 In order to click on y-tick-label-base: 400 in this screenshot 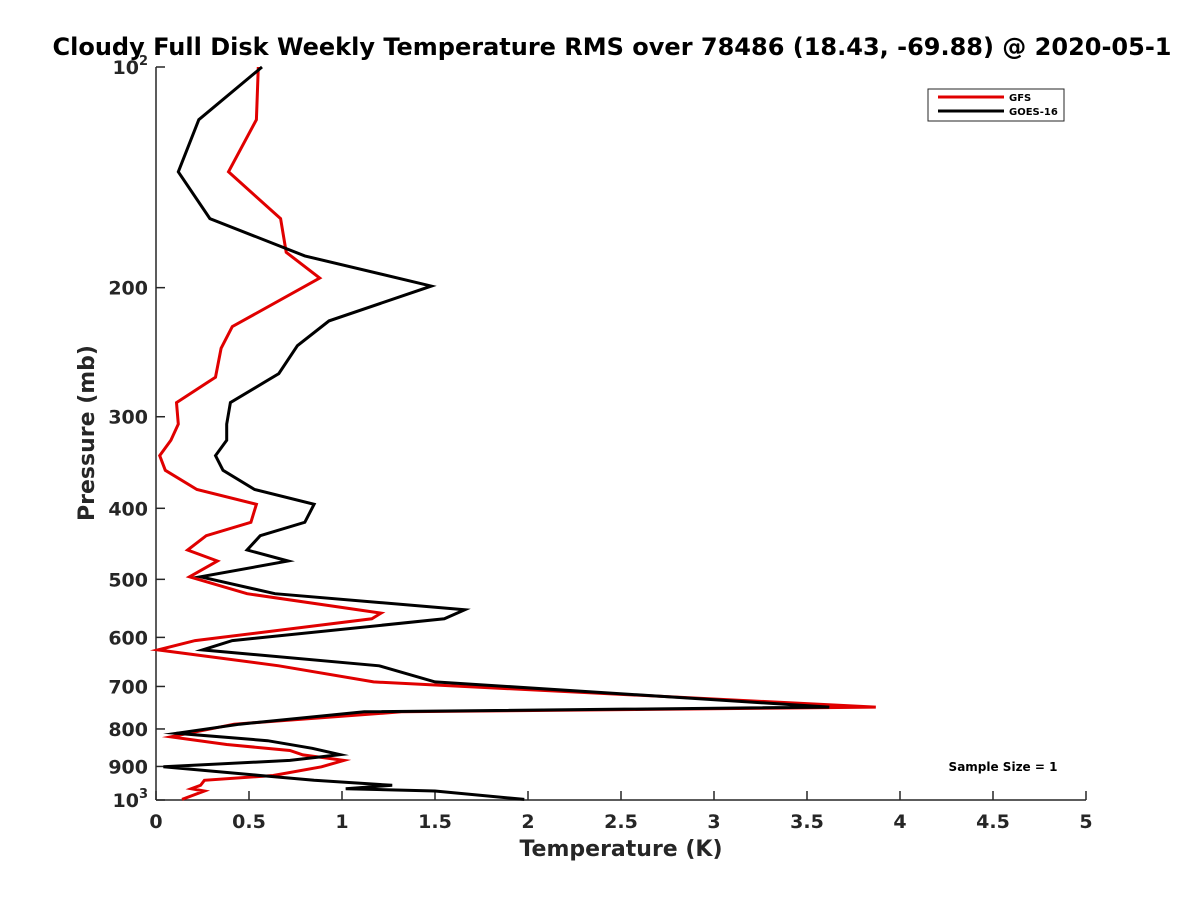, I will do `click(128, 509)`.